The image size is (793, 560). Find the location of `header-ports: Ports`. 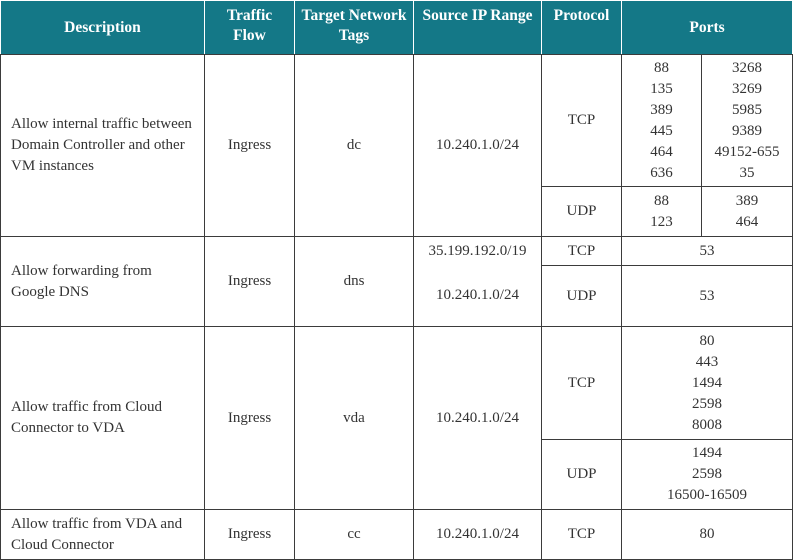

header-ports: Ports is located at coordinates (706, 27).